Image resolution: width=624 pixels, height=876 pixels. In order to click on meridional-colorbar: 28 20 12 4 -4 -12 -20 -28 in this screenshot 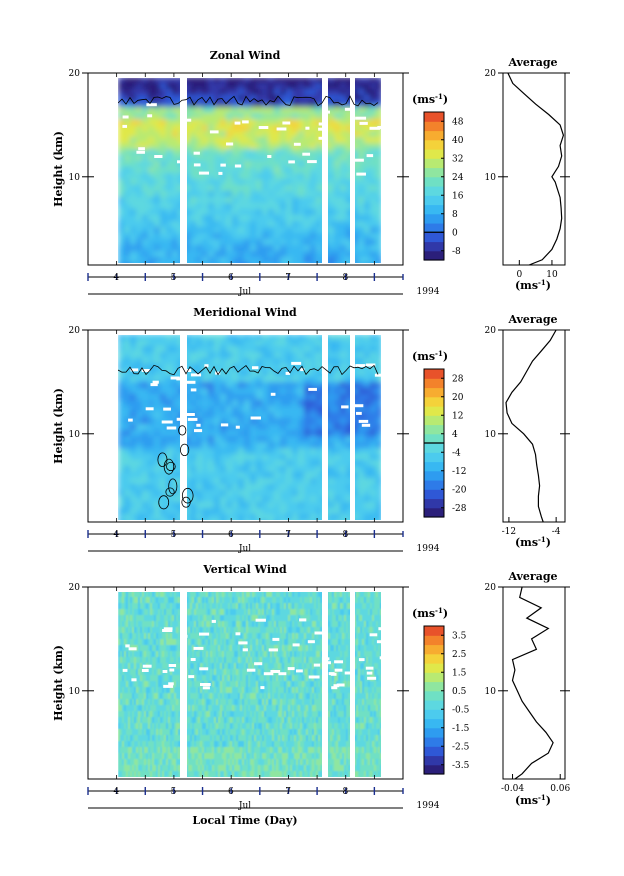, I will do `click(445, 443)`.